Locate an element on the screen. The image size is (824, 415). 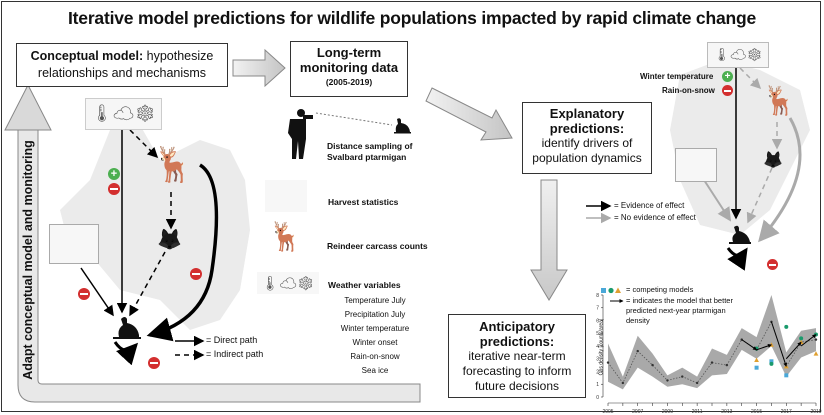
svg-text: 2013 is located at coordinates (726, 411).